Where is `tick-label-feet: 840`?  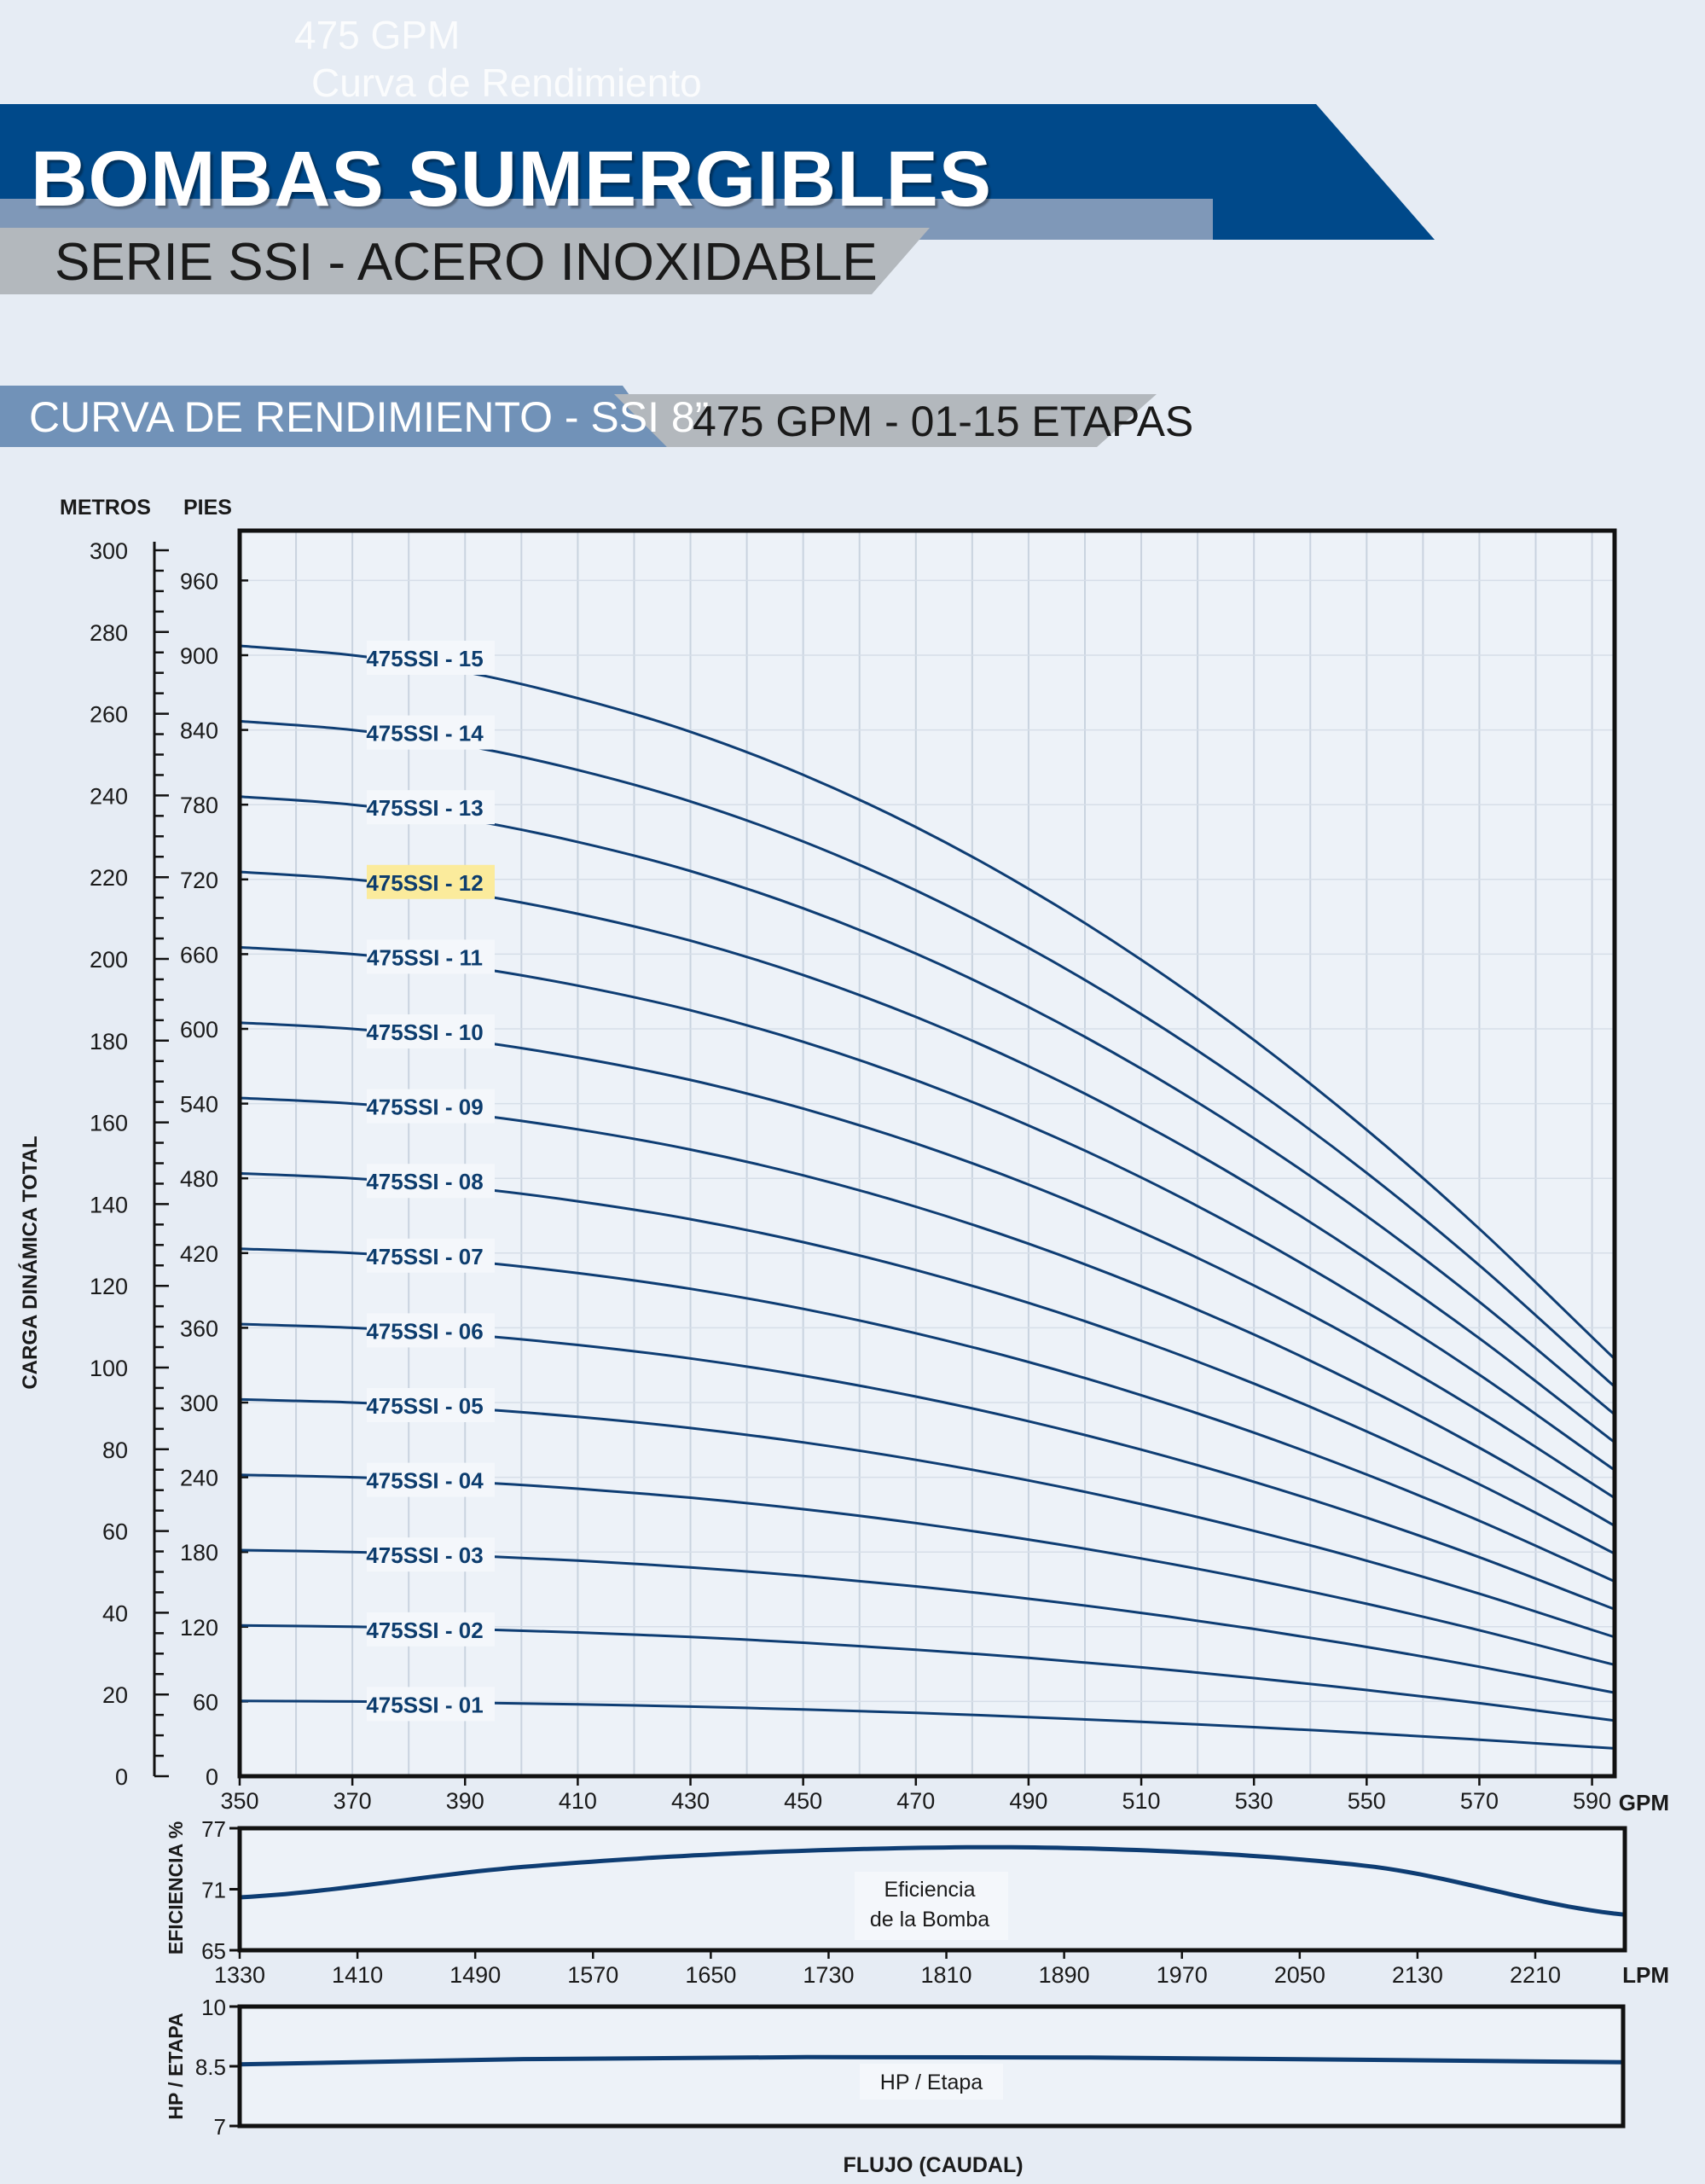
tick-label-feet: 840 is located at coordinates (199, 731).